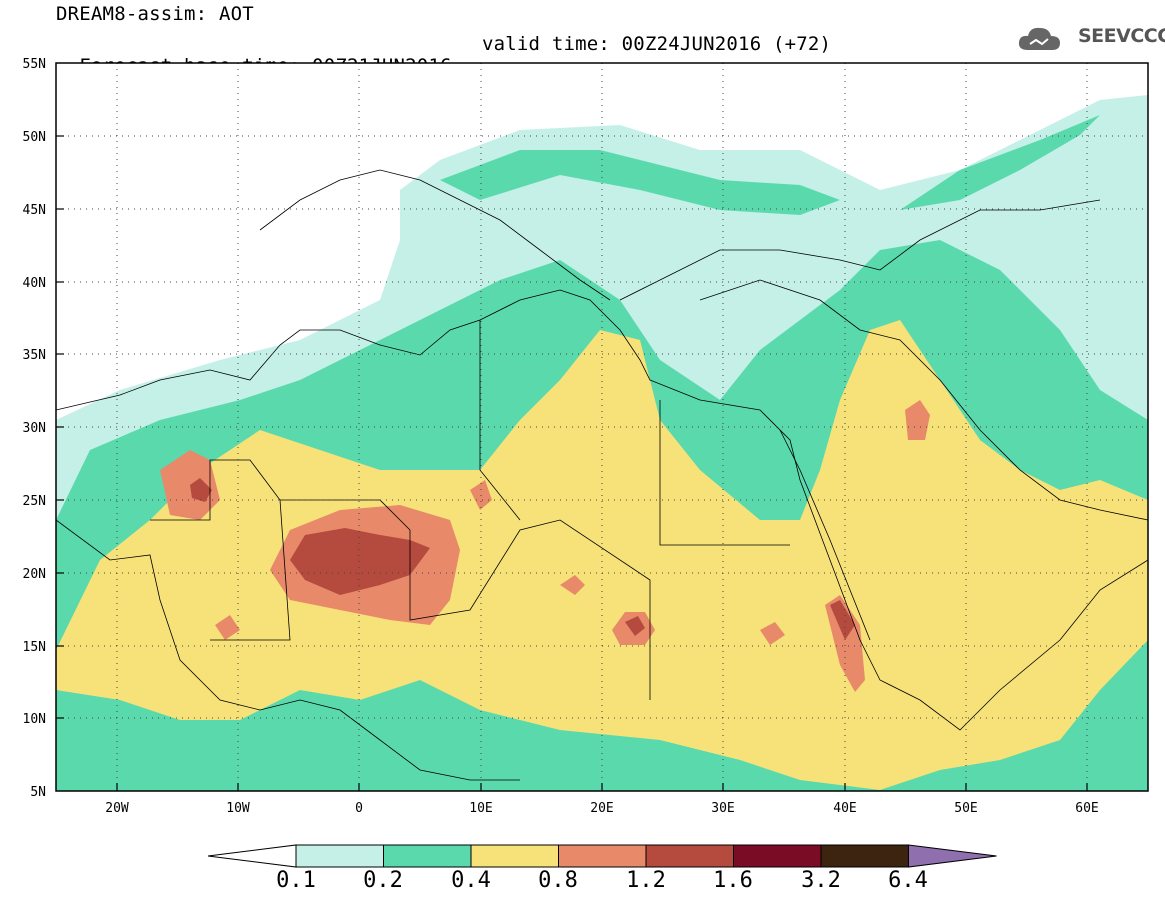 This screenshot has height=905, width=1165. I want to click on colorbar-upper-arrow, so click(952, 856).